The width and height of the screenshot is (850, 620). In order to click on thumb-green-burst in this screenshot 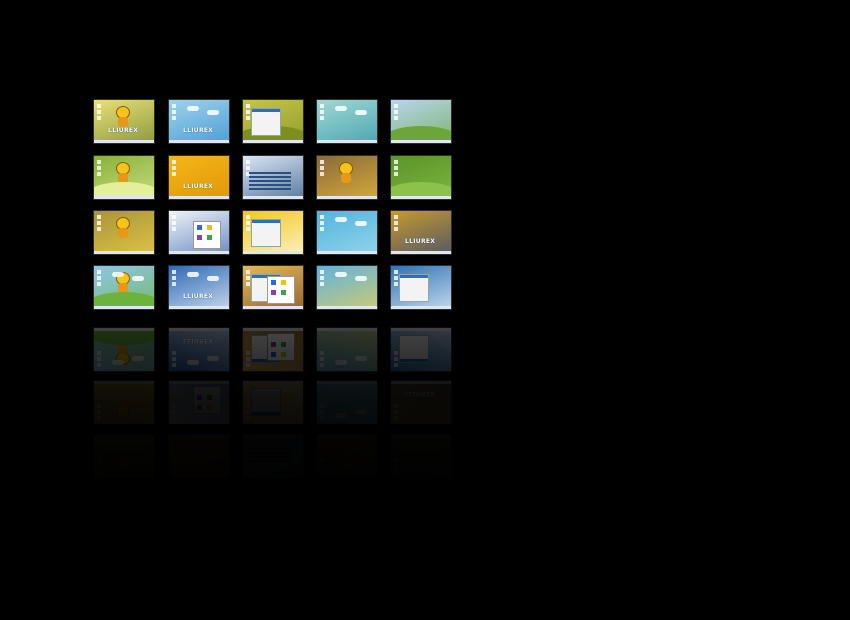, I will do `click(273, 121)`.